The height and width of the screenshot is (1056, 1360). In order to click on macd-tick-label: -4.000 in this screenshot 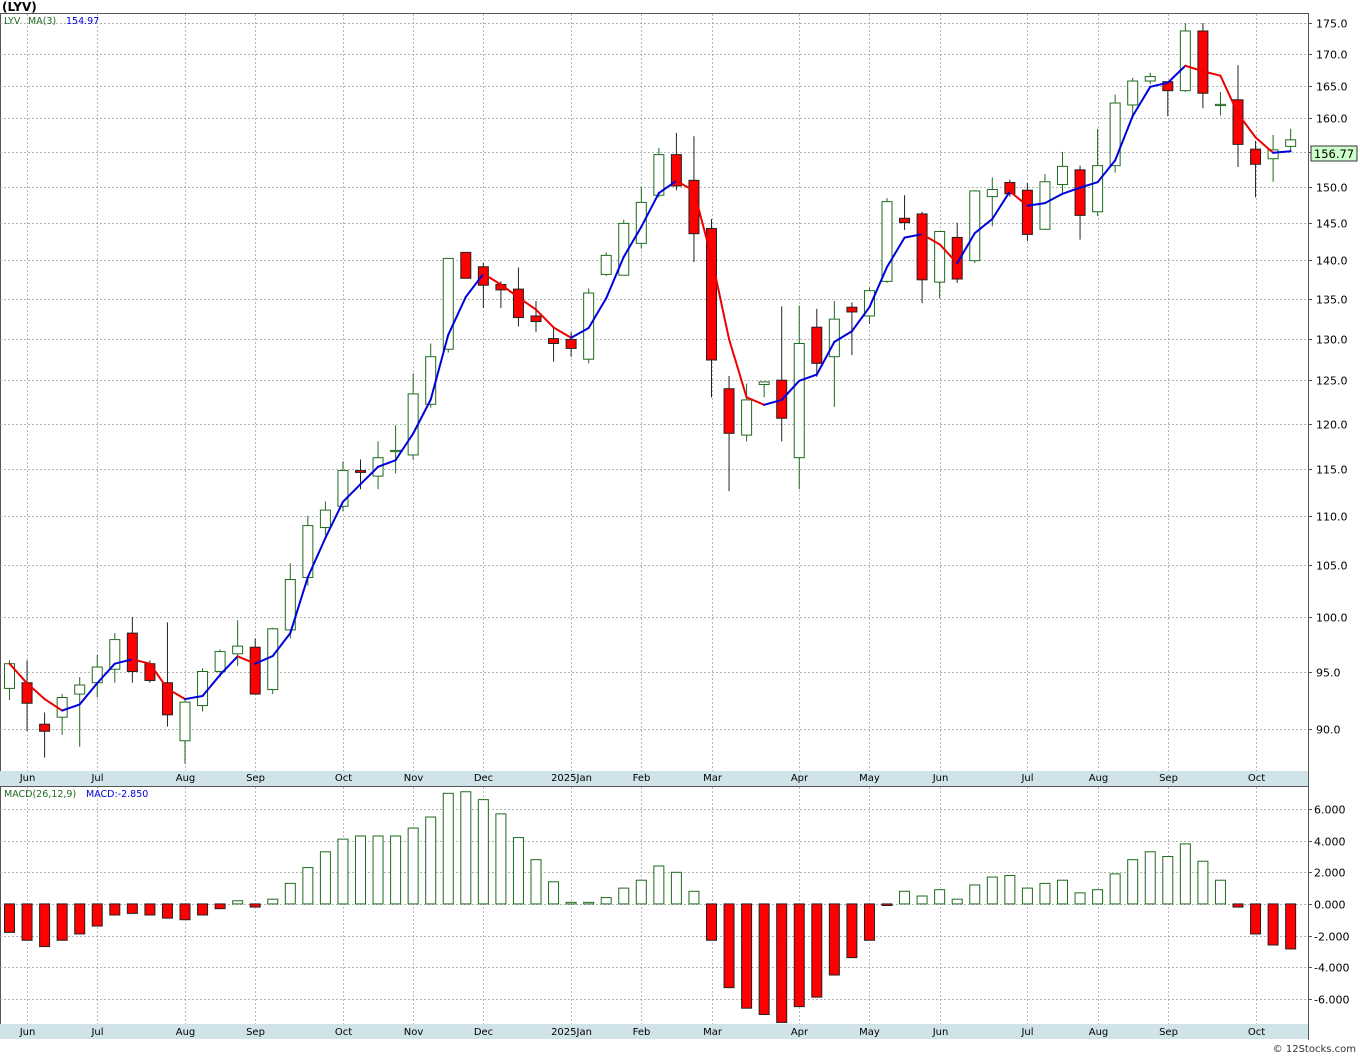, I will do `click(1331, 968)`.